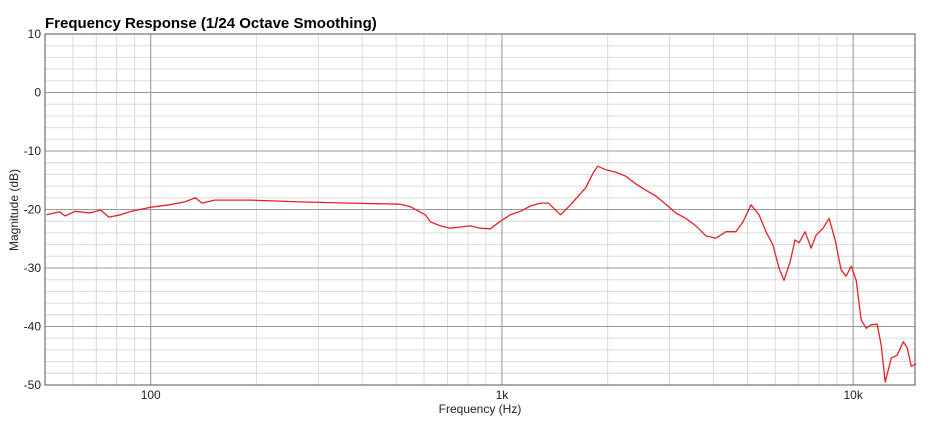  I want to click on x-tick-label: 100, so click(151, 395).